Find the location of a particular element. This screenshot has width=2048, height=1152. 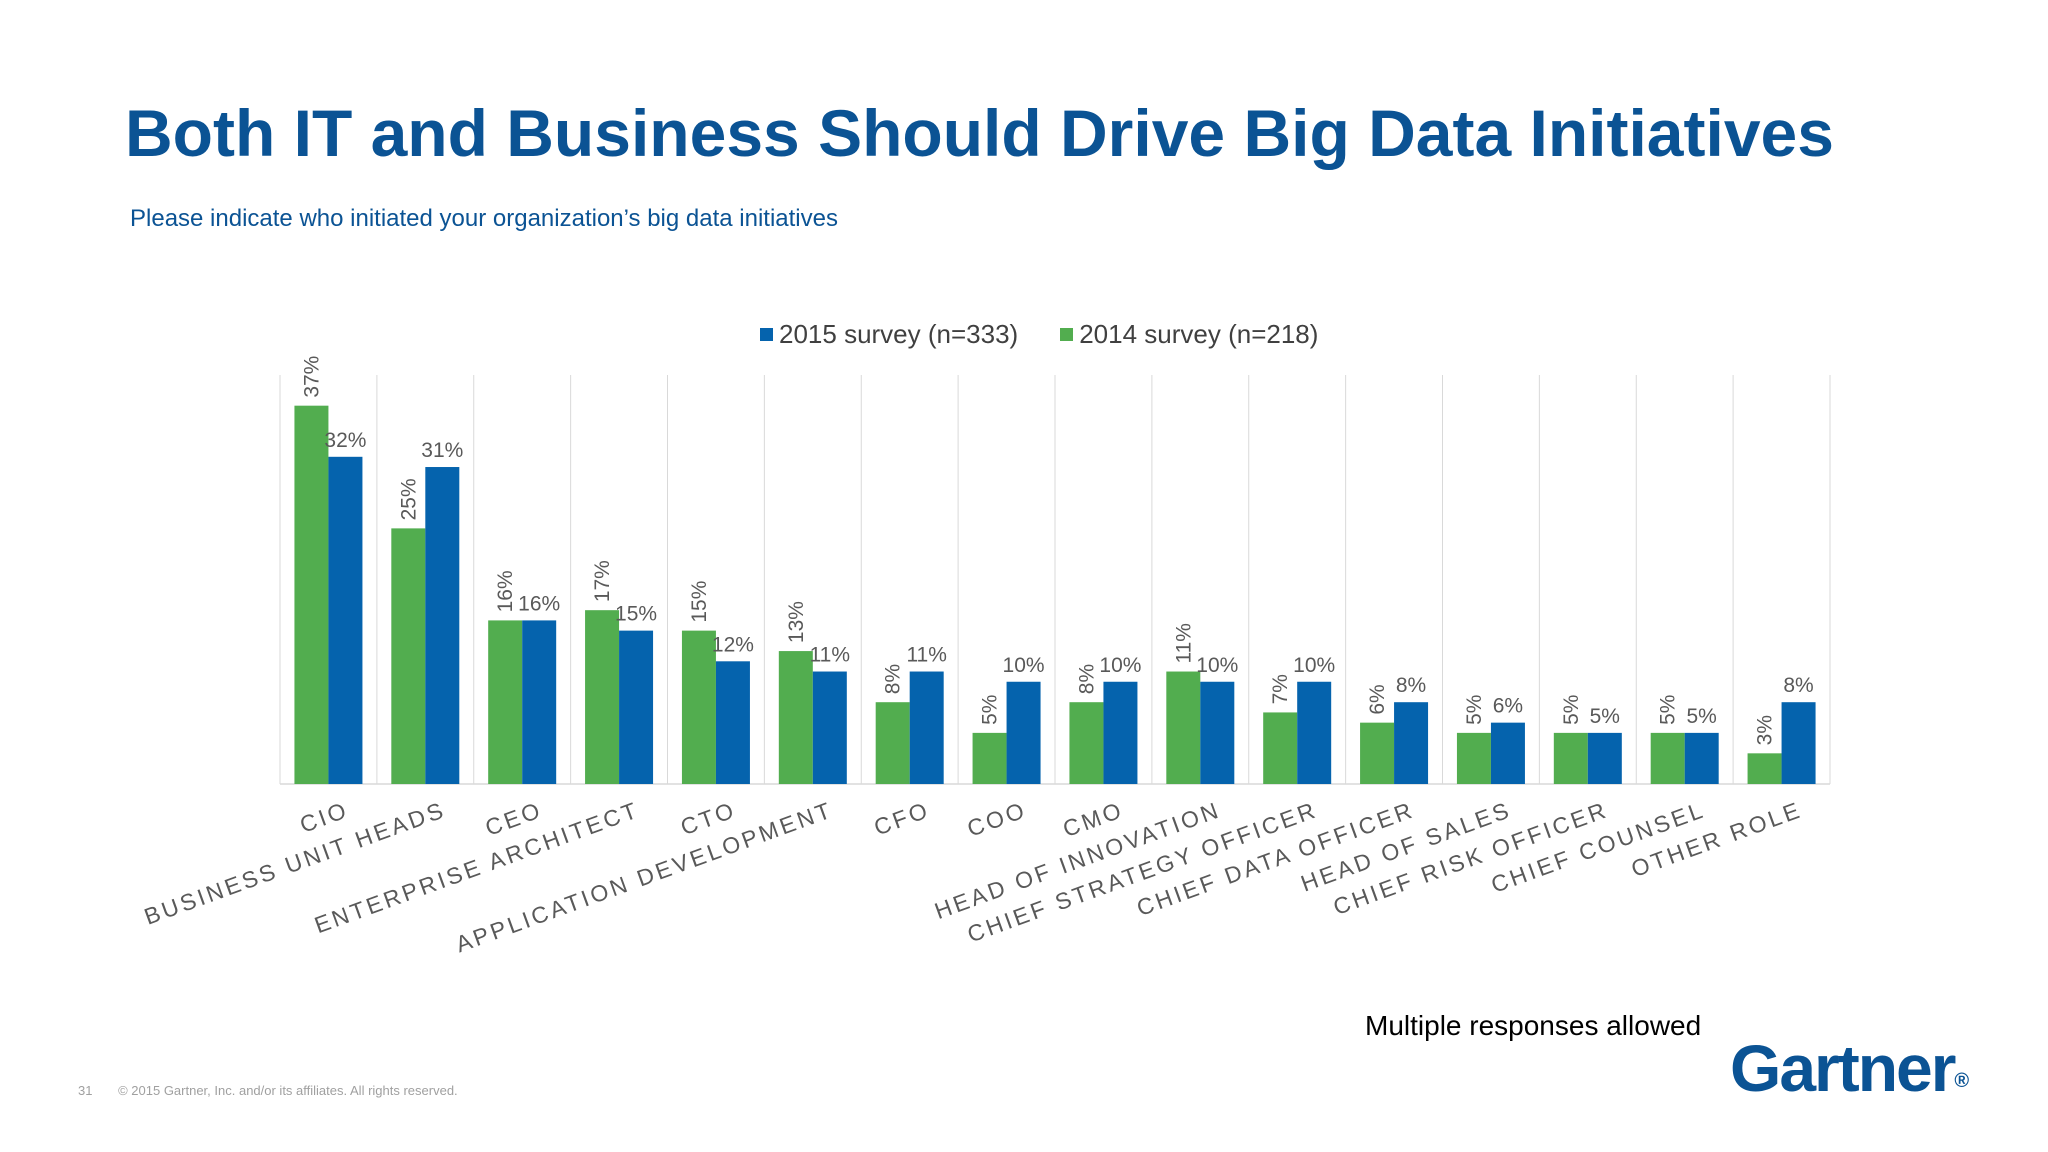

data-label-2014: 17% is located at coordinates (602, 581).